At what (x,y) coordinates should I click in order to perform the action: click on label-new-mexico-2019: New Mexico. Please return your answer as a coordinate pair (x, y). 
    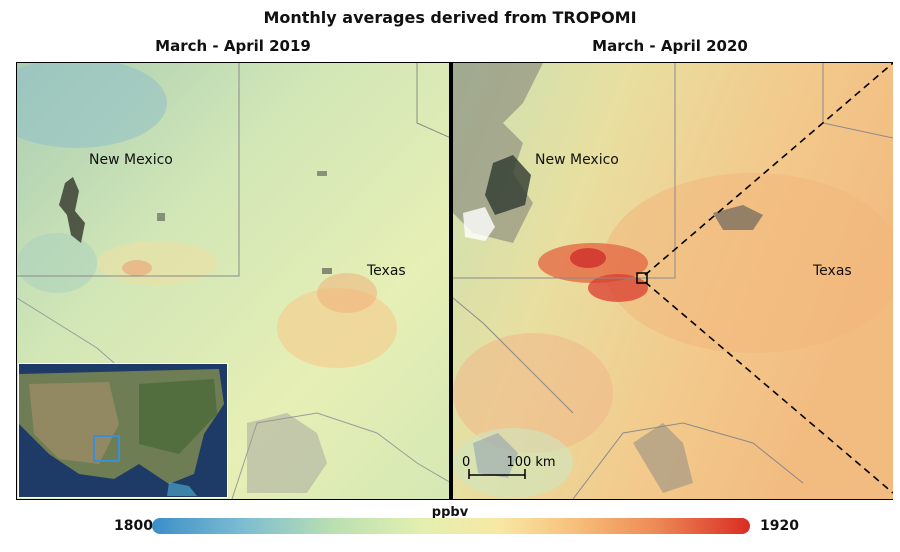
    Looking at the image, I should click on (131, 160).